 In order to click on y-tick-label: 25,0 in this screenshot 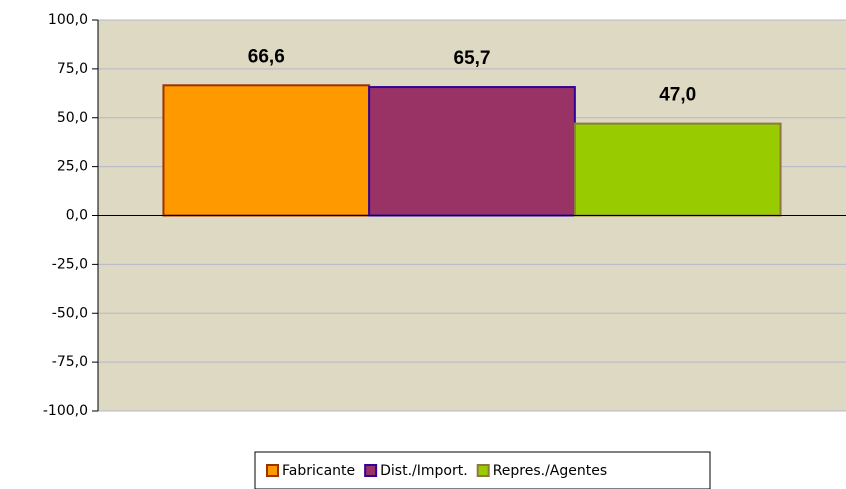, I will do `click(72, 167)`.